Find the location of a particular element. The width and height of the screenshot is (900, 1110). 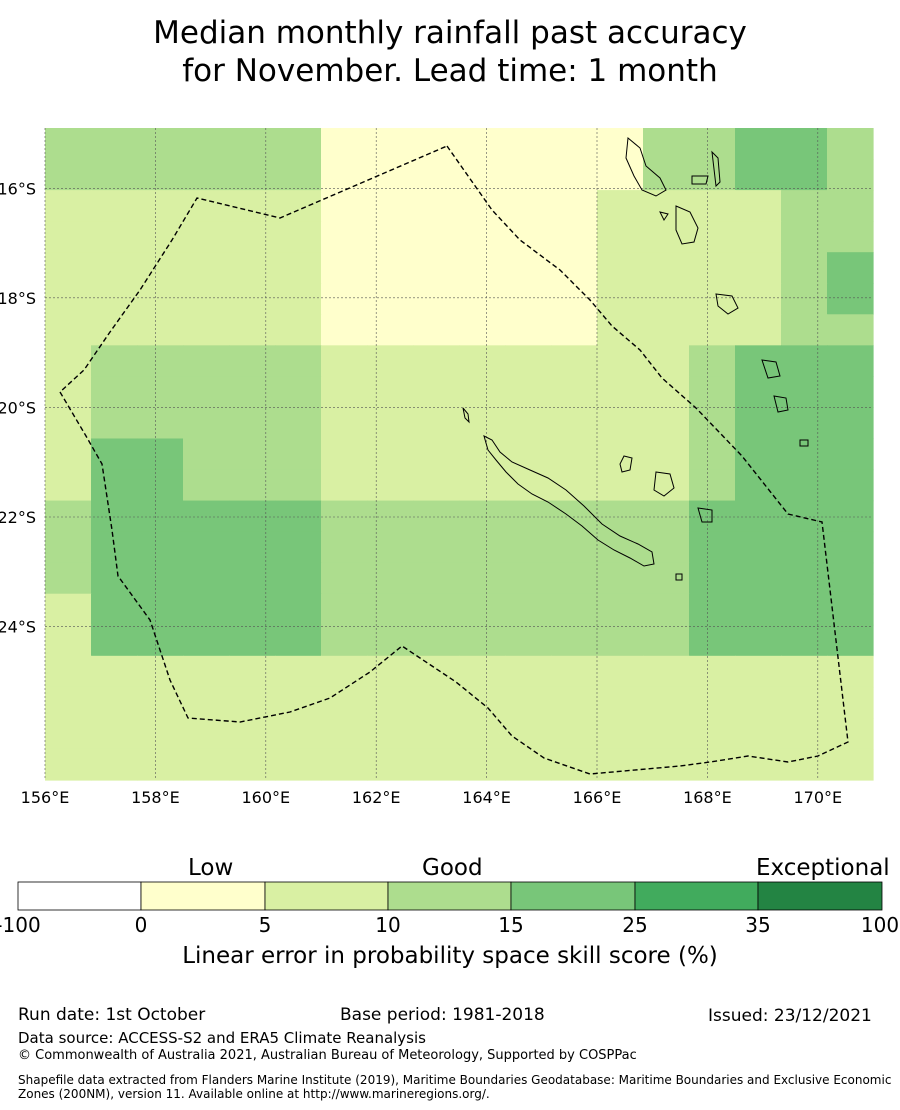

efate is located at coordinates (727, 304).